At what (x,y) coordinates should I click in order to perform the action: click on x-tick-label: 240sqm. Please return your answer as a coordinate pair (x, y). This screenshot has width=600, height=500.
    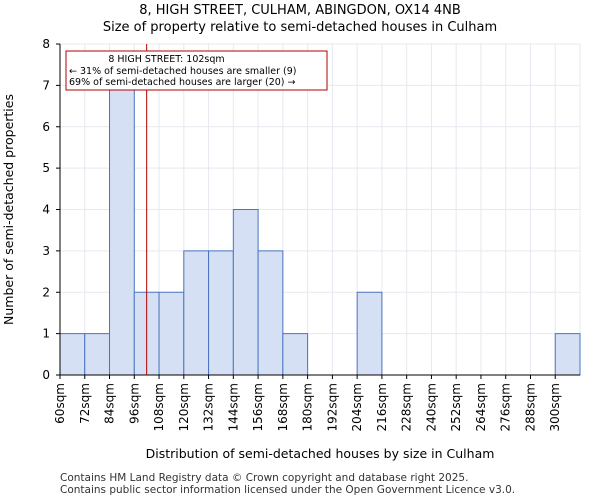
    Looking at the image, I should click on (431, 407).